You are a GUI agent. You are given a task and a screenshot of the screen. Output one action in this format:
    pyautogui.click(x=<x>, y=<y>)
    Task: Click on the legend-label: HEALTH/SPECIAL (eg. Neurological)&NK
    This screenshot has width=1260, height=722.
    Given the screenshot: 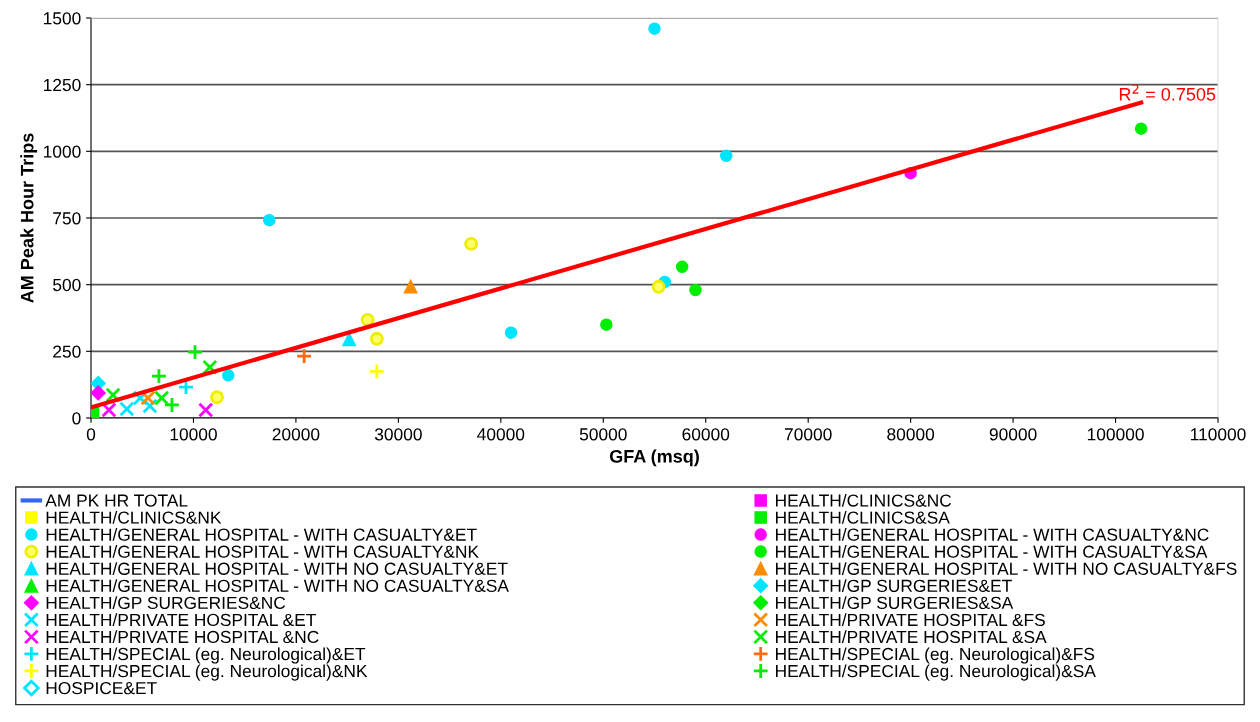 What is the action you would take?
    pyautogui.click(x=207, y=672)
    